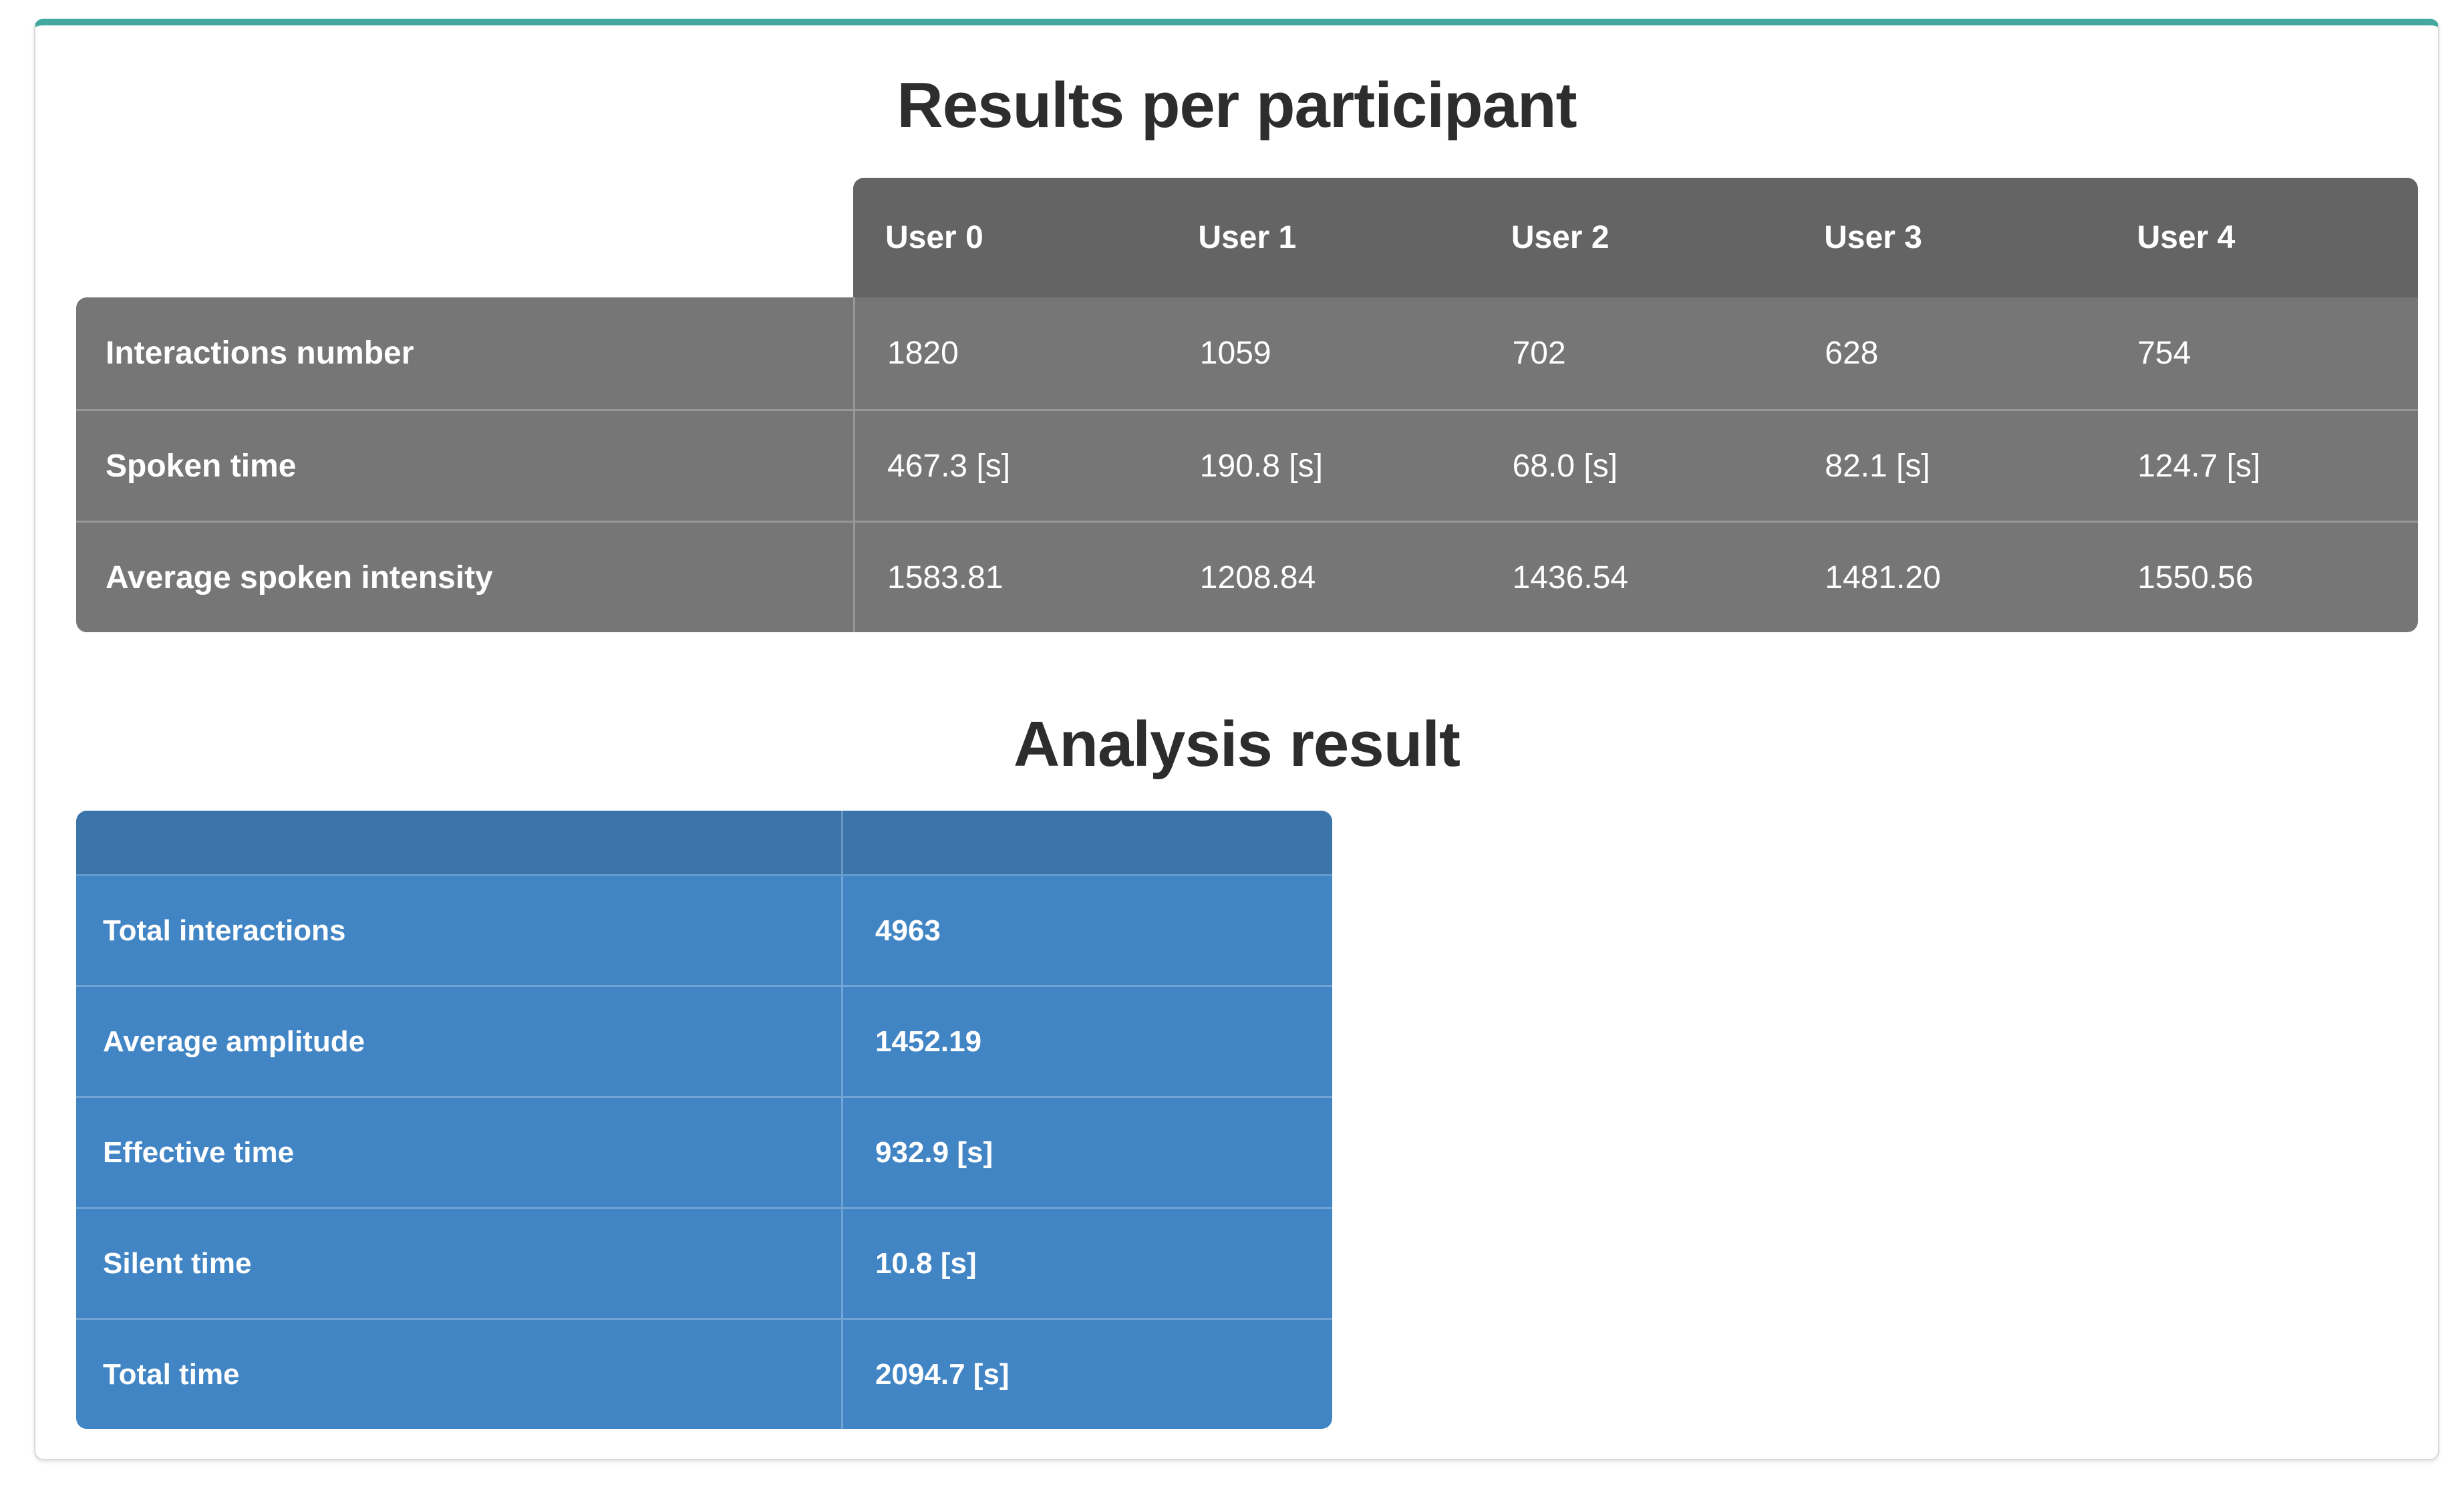 The image size is (2464, 1487). Describe the element at coordinates (459, 1153) in the screenshot. I see `analysis-row-header: Effective time` at that location.